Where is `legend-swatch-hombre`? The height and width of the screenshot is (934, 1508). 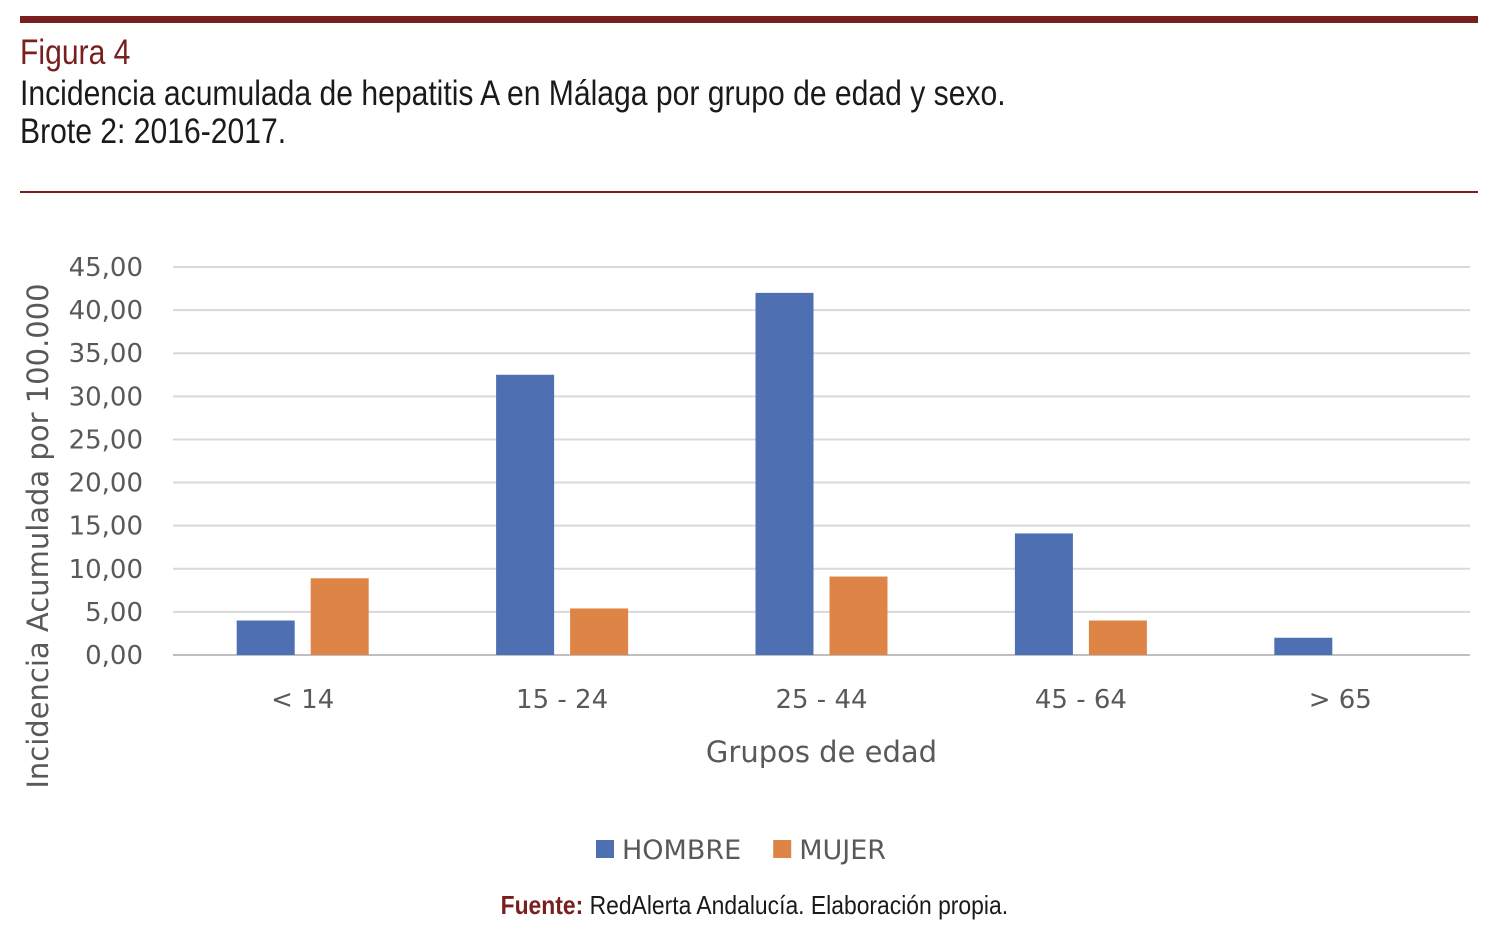 legend-swatch-hombre is located at coordinates (605, 849).